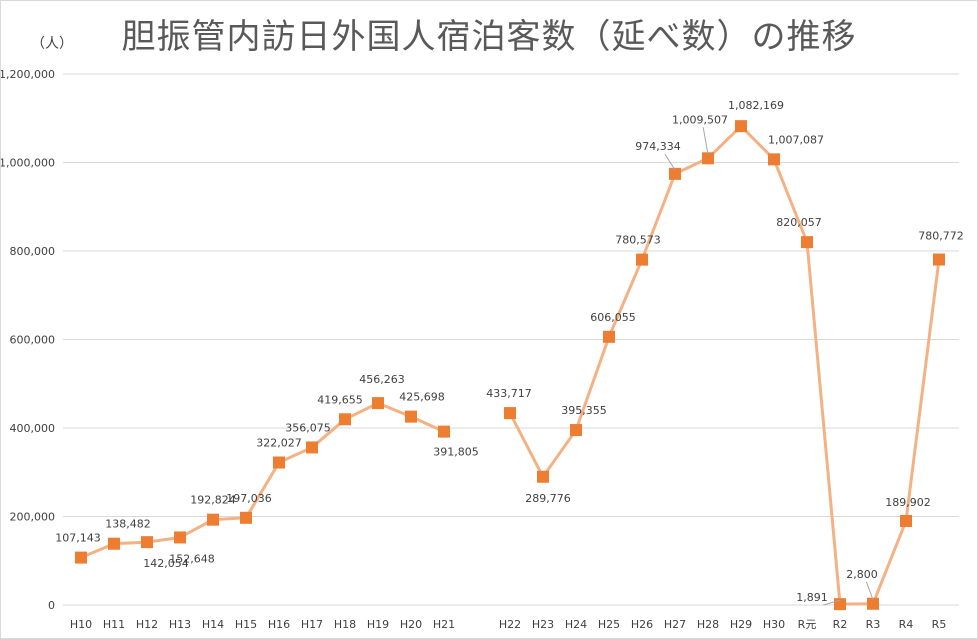 The width and height of the screenshot is (978, 639). I want to click on y-tick-label: 1,000,000, so click(28, 163).